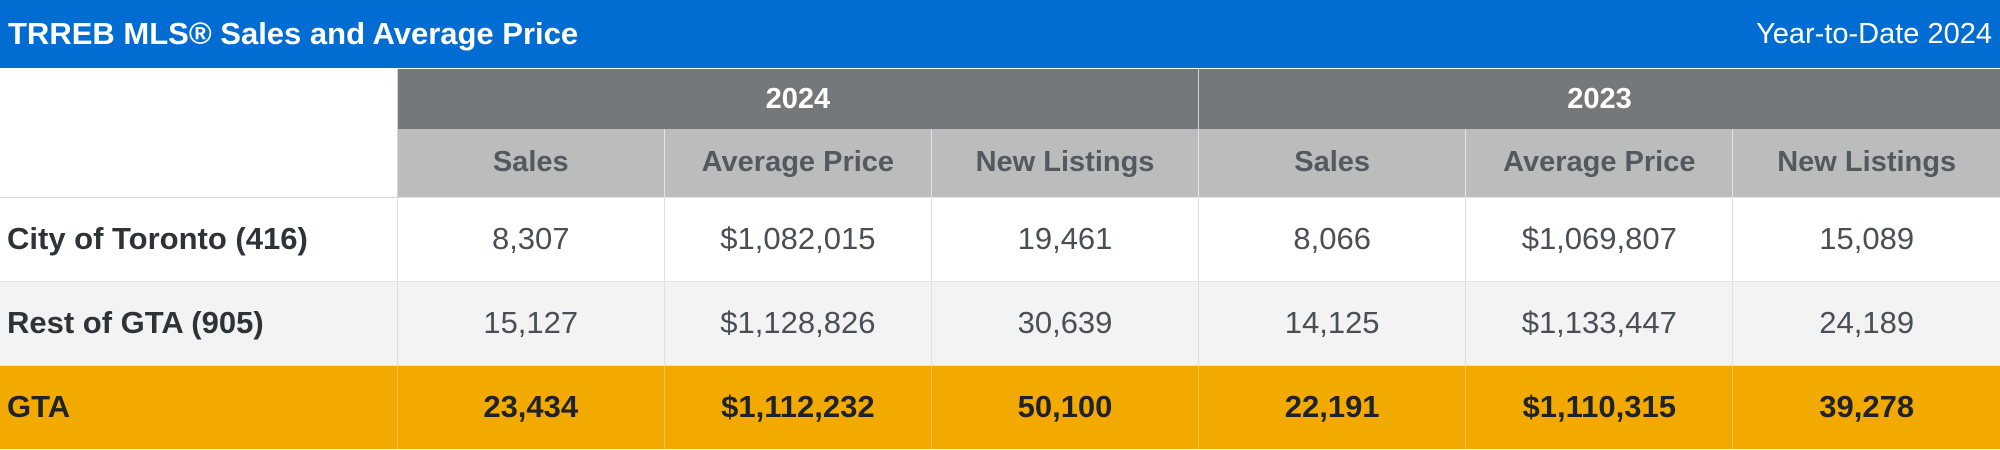  Describe the element at coordinates (797, 99) in the screenshot. I see `year-header-2024: 2024` at that location.